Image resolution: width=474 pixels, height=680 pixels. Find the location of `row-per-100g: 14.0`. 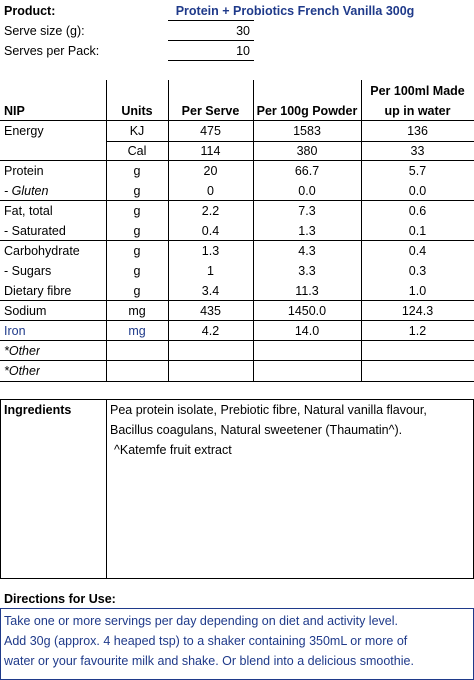

row-per-100g: 14.0 is located at coordinates (307, 331).